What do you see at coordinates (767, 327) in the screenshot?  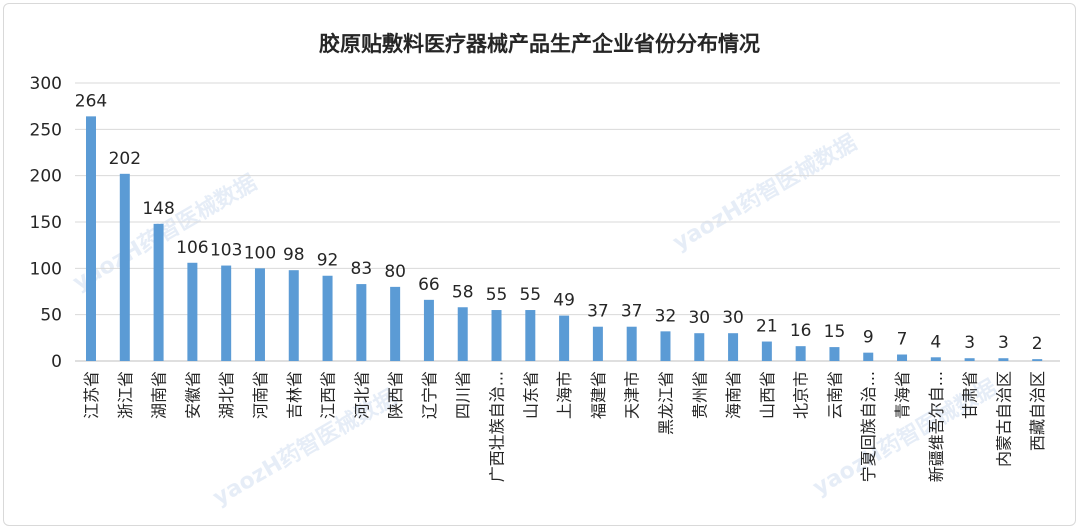 I see `data-label: 21` at bounding box center [767, 327].